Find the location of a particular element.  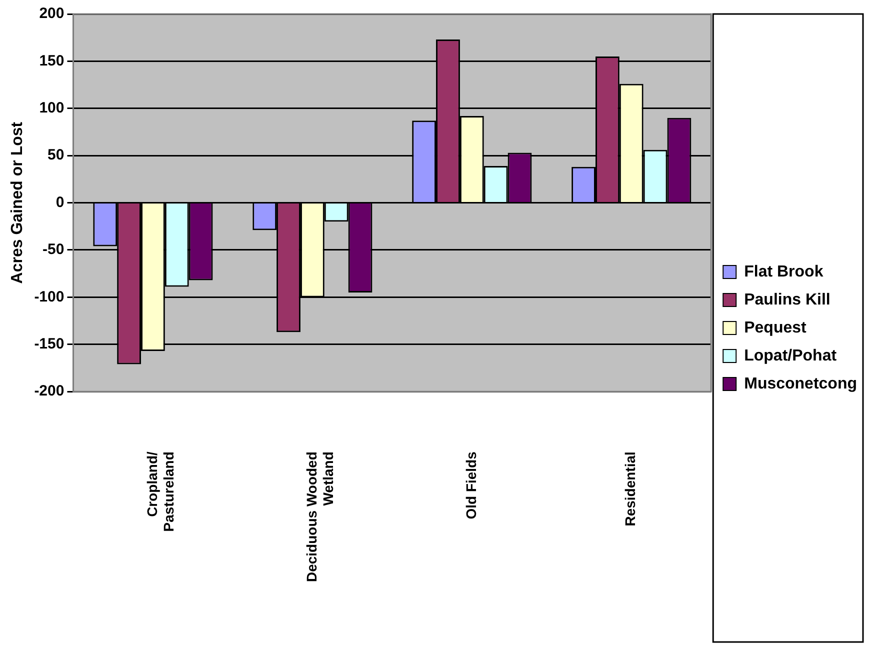

y-tick-label: 0 is located at coordinates (60, 202).